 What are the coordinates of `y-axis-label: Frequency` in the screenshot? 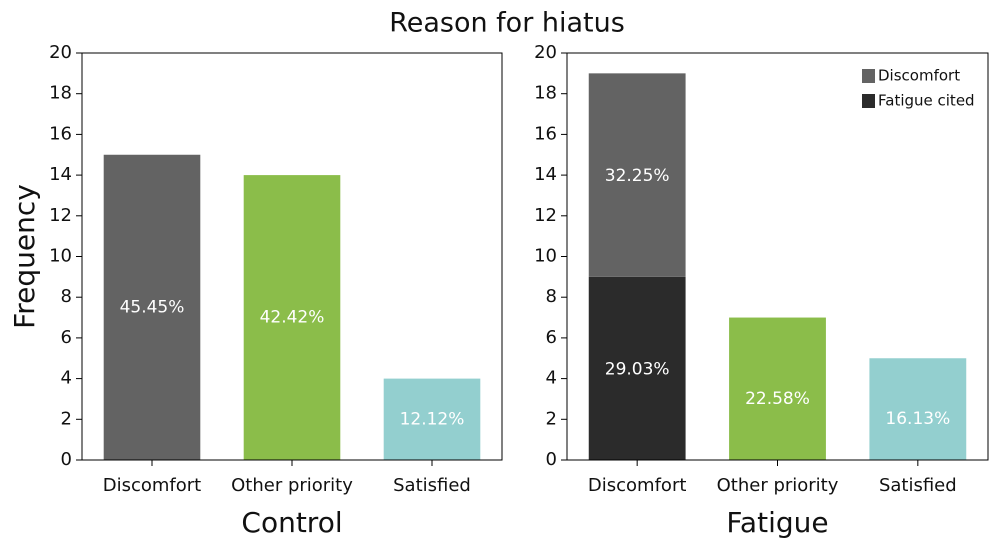 It's located at (24, 256).